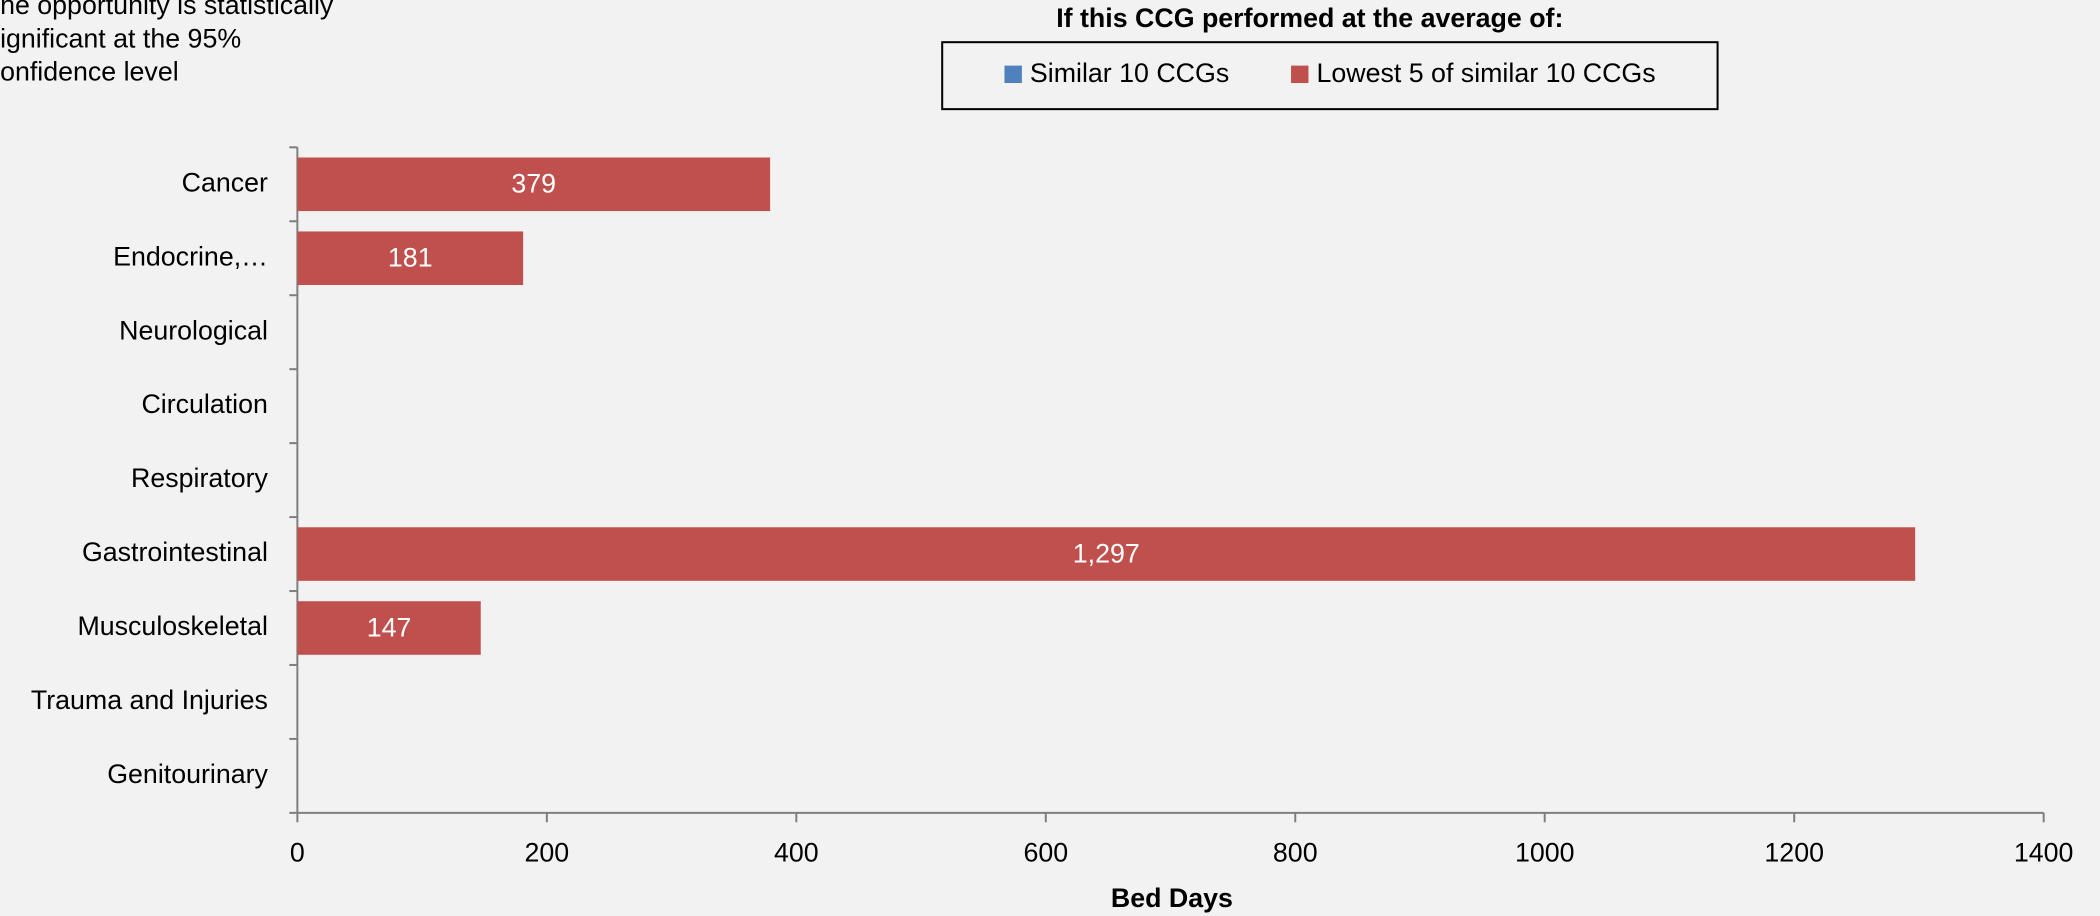  Describe the element at coordinates (2044, 852) in the screenshot. I see `x-tick-label: 1400` at that location.